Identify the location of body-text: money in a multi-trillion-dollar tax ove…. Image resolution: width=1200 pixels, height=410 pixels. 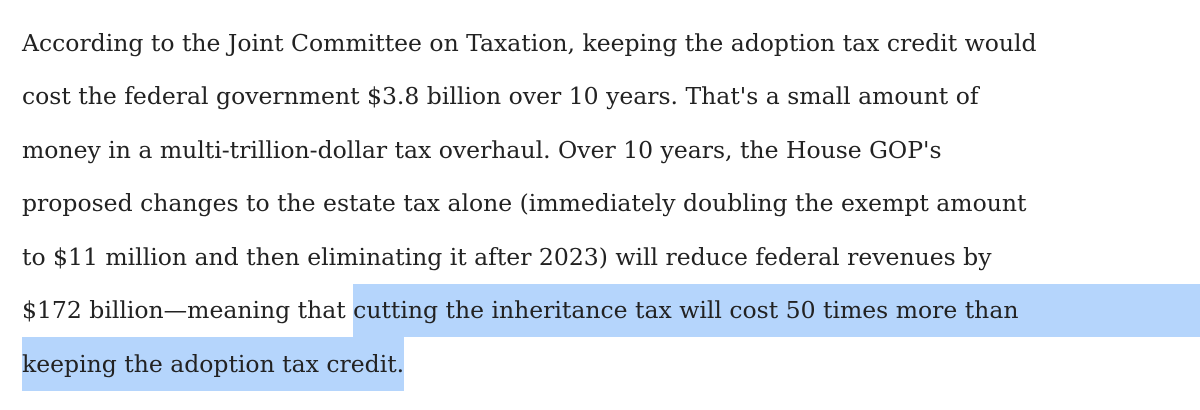
(482, 149).